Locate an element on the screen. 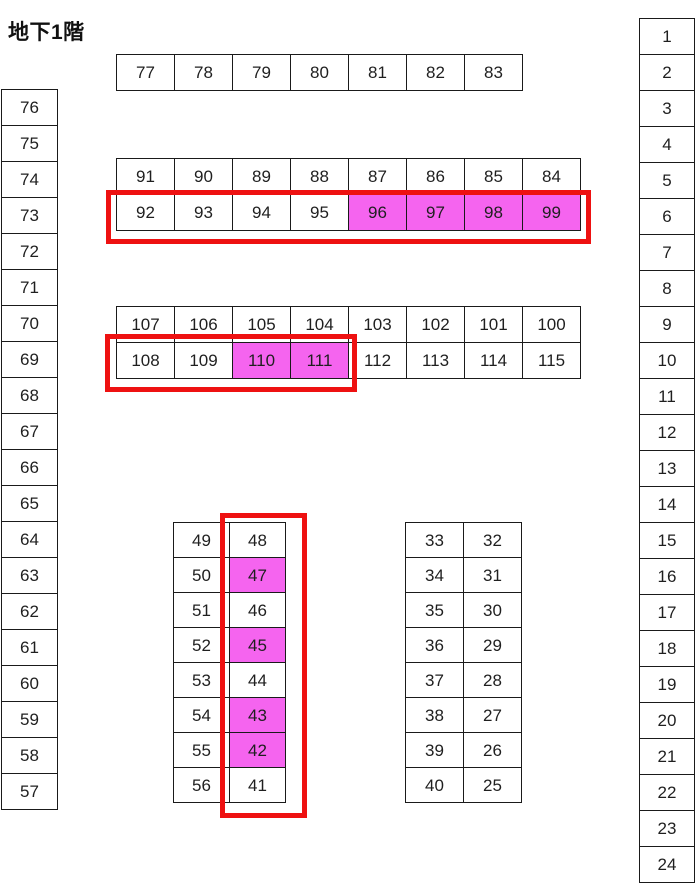 This screenshot has width=697, height=883. space-cell-19: 19 is located at coordinates (667, 685).